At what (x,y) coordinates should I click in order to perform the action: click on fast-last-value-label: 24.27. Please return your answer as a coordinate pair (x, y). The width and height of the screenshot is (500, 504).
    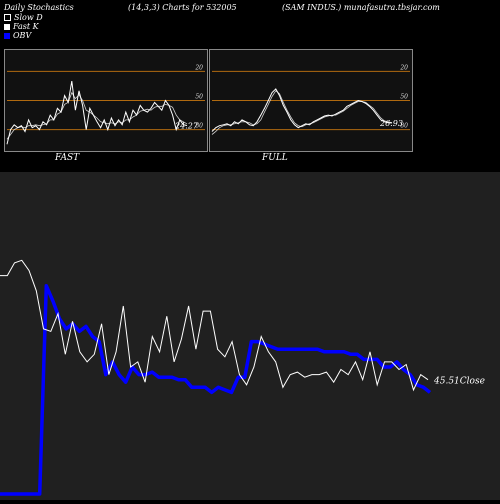
    Looking at the image, I should click on (186, 125).